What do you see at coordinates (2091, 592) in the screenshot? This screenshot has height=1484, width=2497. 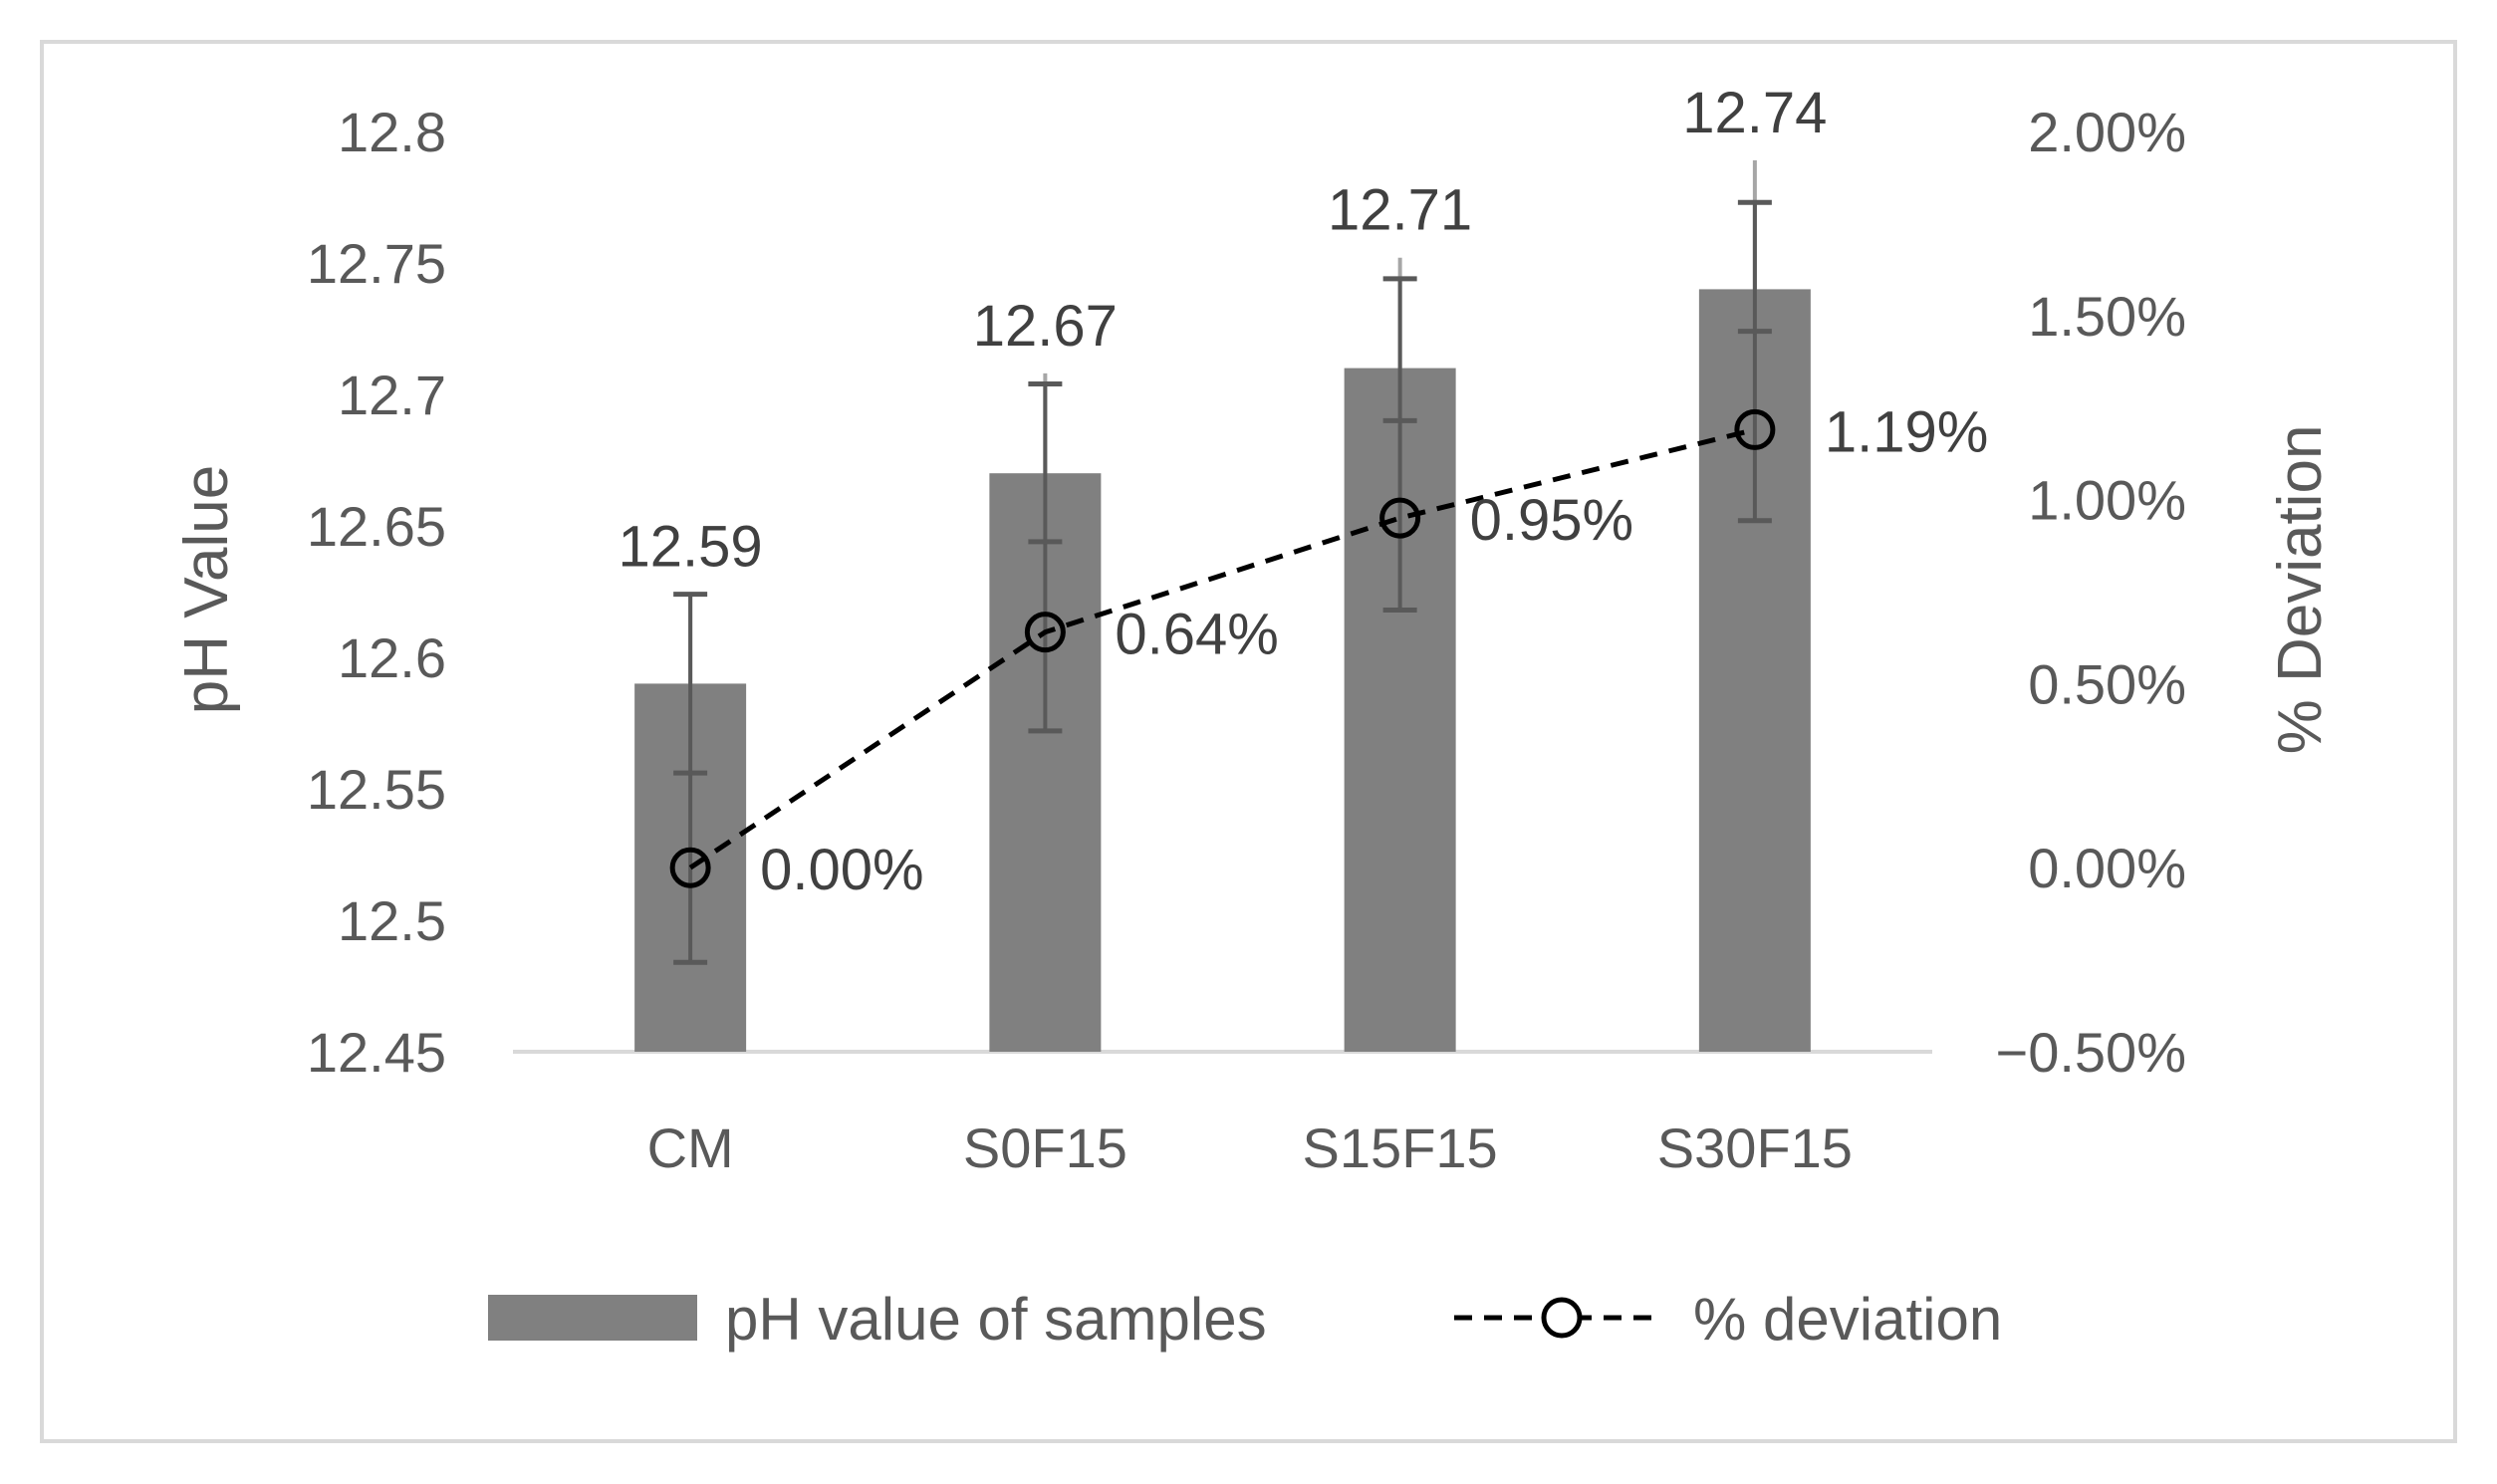 I see `y2-axis-ticks: −0.50% 0.00% 0.50% 1.00% 1.50% 2.00%` at bounding box center [2091, 592].